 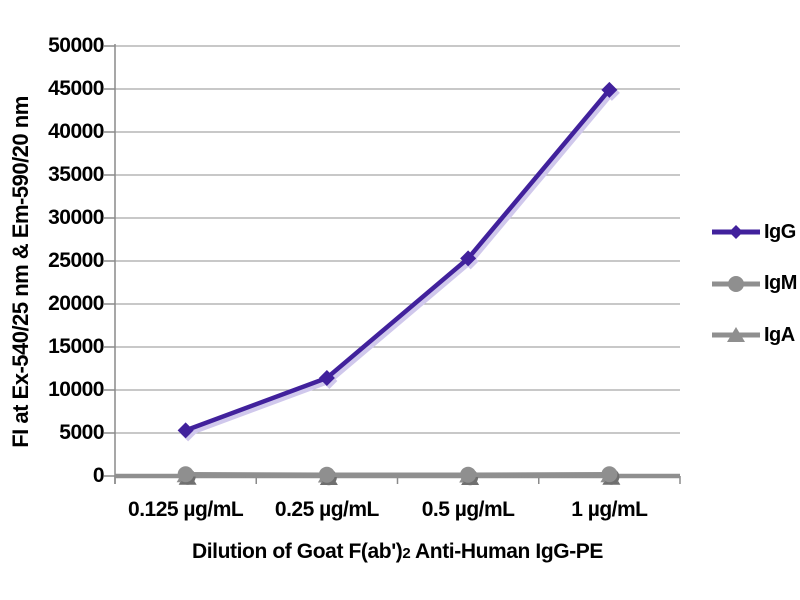 What do you see at coordinates (186, 509) in the screenshot?
I see `x-category-label: 0.125 µg/mL` at bounding box center [186, 509].